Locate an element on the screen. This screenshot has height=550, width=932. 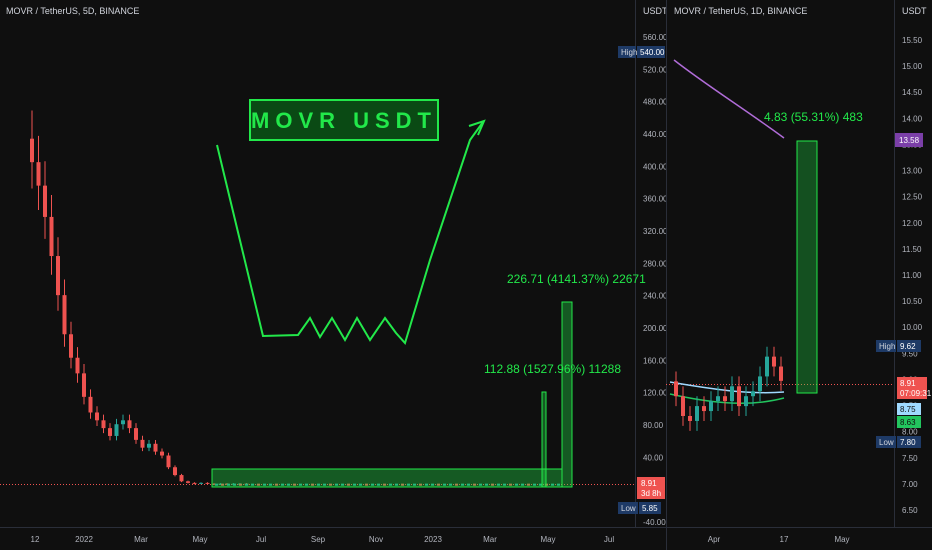
right-y-tick: 6.50 is located at coordinates (910, 510).